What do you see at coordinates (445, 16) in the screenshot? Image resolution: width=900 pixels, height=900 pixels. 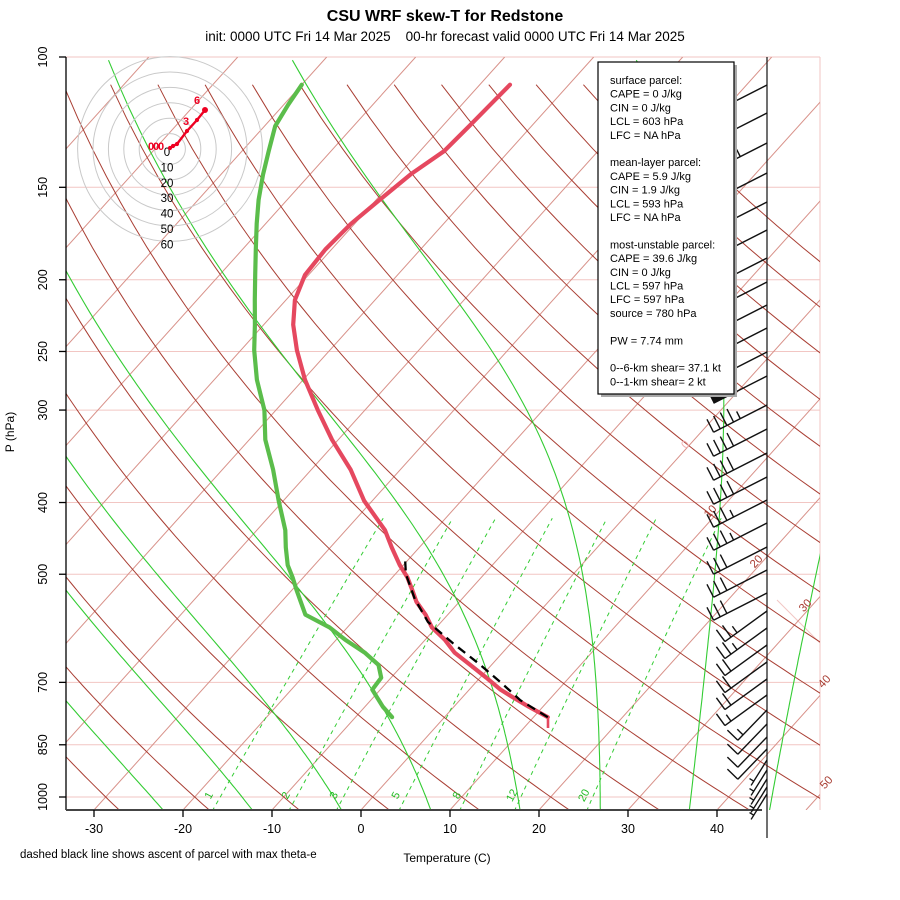 I see `page-title: CSU WRF skew-T for Redstone` at bounding box center [445, 16].